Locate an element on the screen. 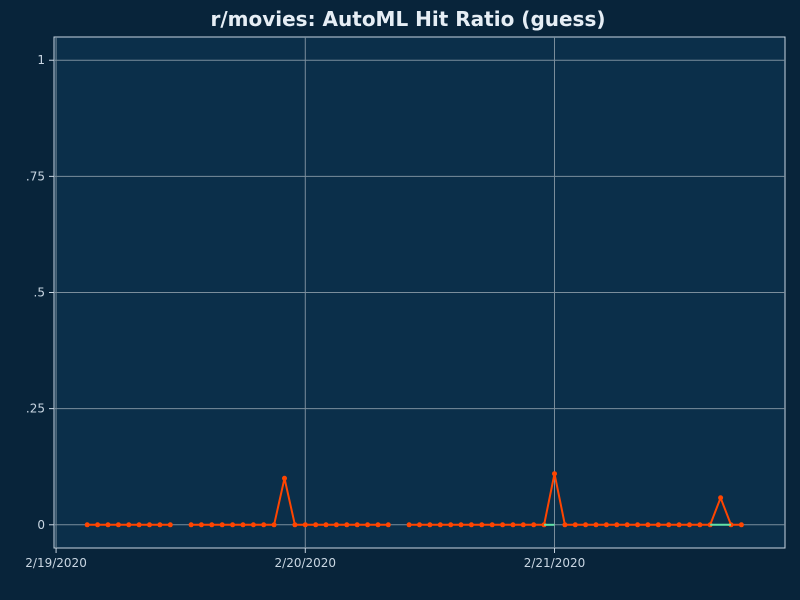 Image resolution: width=800 pixels, height=600 pixels. x-tick-label: 2/20/2020 is located at coordinates (306, 563).